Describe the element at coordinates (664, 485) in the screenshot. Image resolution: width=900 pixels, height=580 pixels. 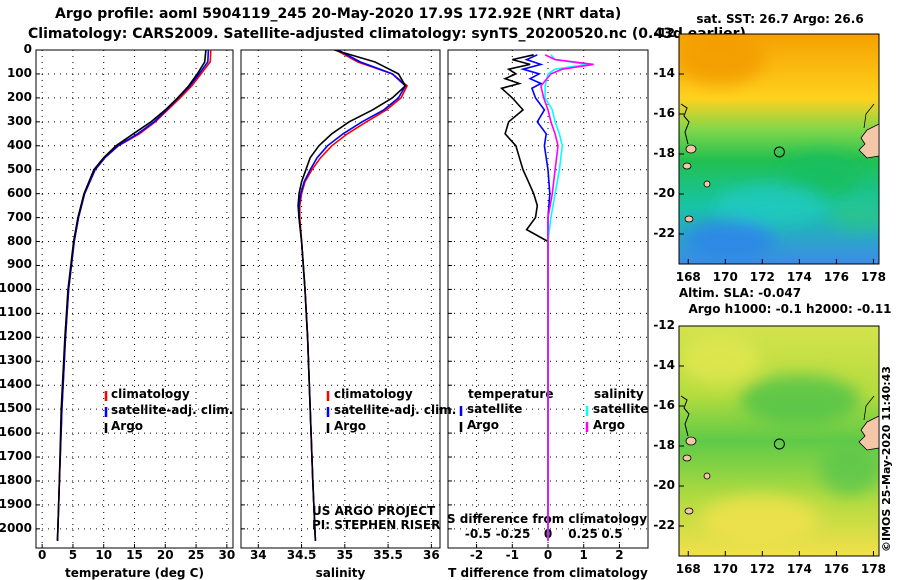
I see `sla-lat-tick: -20` at that location.